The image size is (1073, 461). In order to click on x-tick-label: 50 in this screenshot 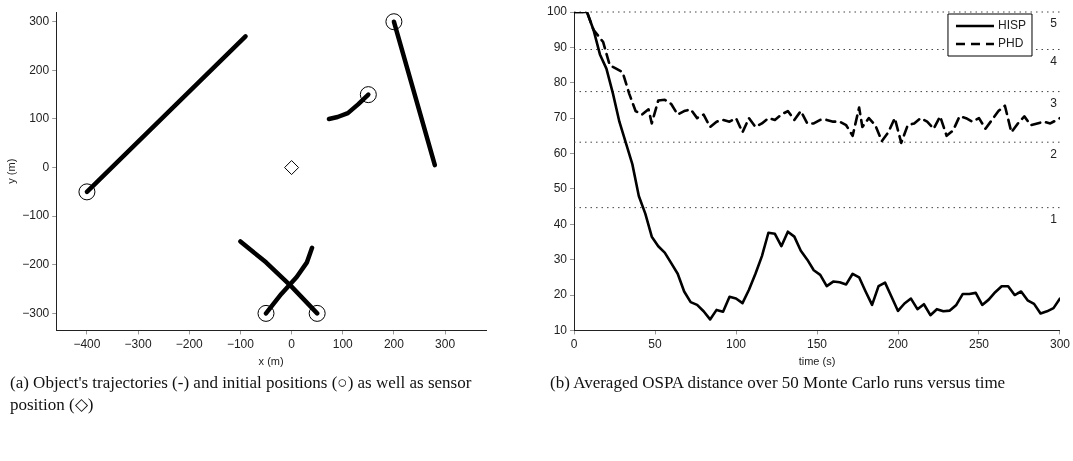, I will do `click(655, 343)`.